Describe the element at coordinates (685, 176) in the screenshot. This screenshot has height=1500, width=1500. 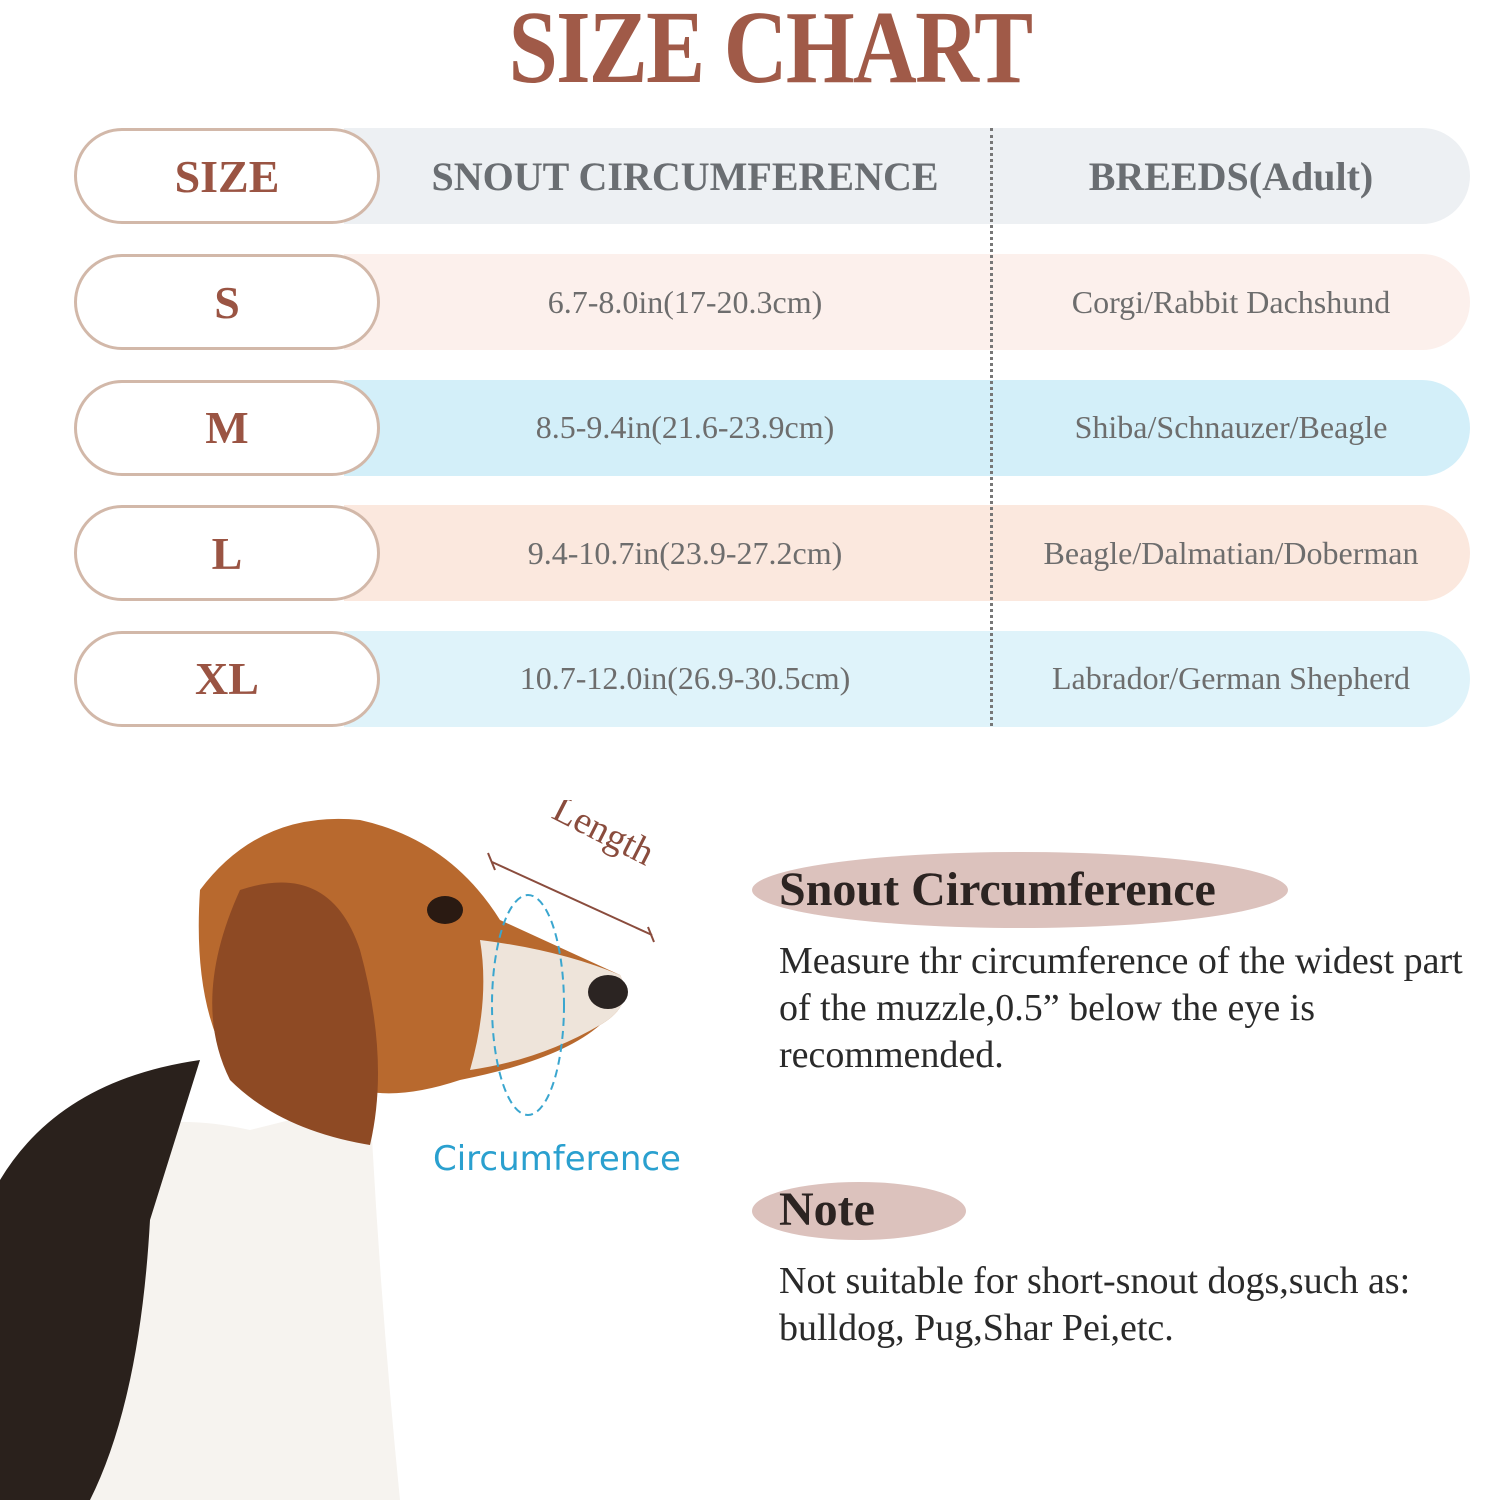
I see `header-snout: SNOUT CIRCUMFERENCE` at that location.